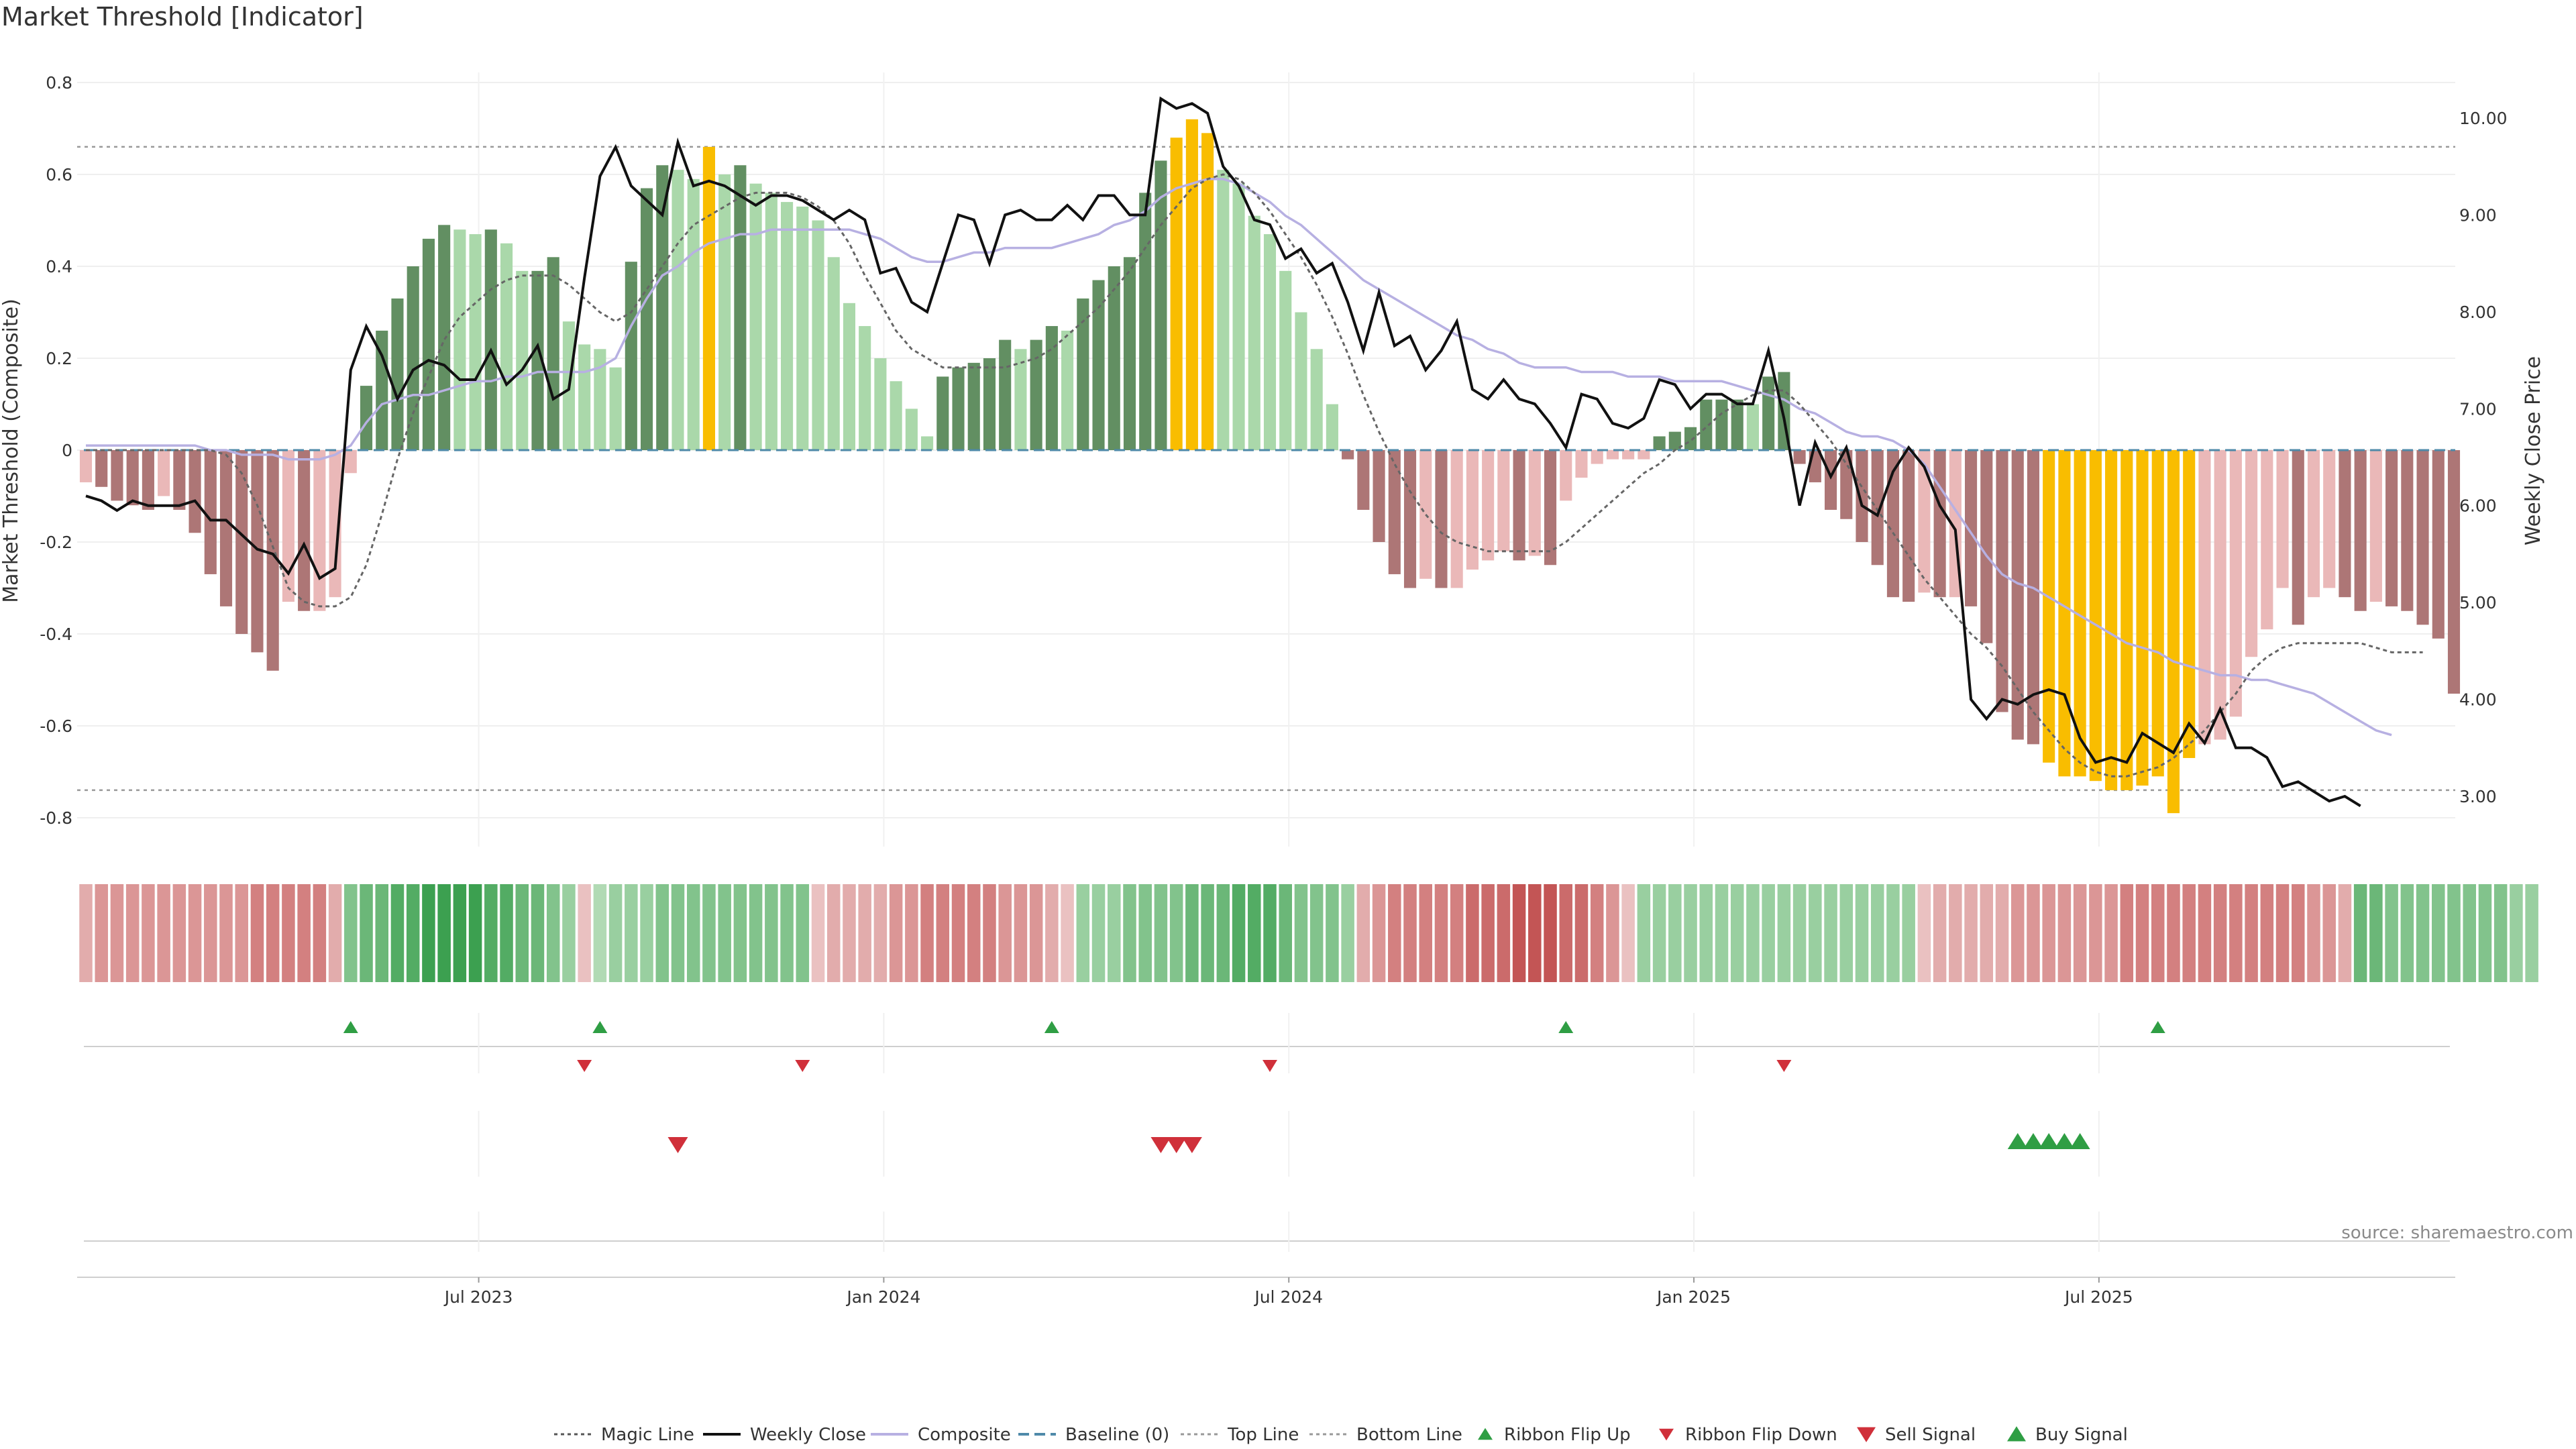 The height and width of the screenshot is (1449, 2576). I want to click on sell-signal-marker, so click(1160, 1145).